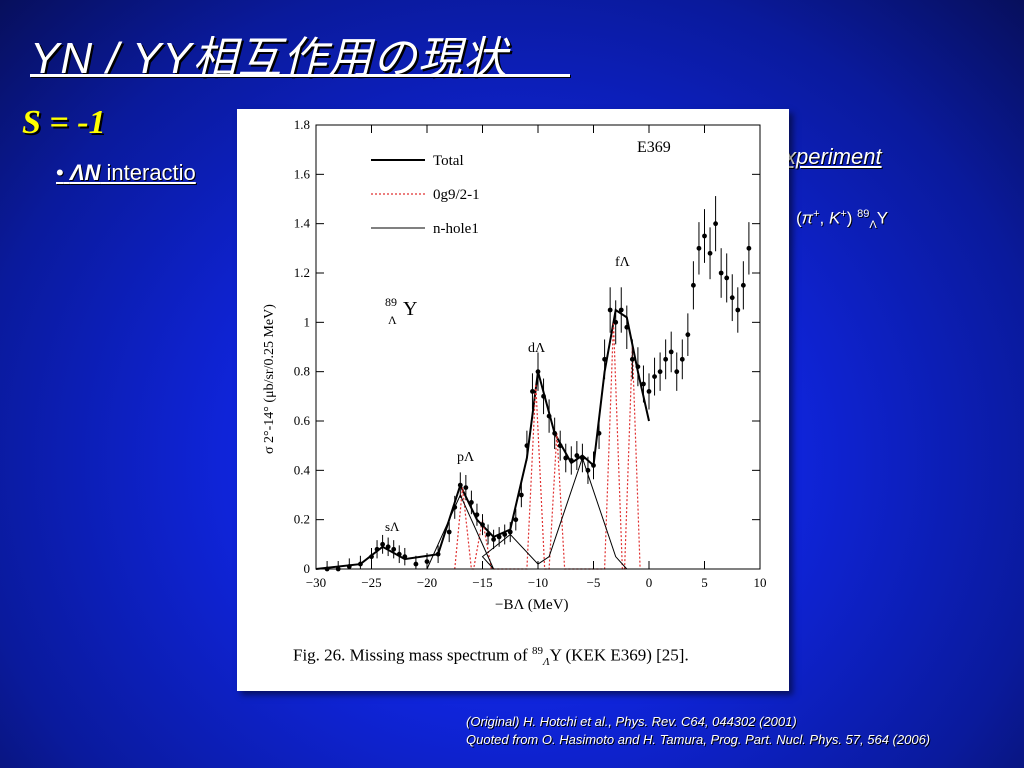  What do you see at coordinates (302, 420) in the screenshot?
I see `y-tick-label: 0.6` at bounding box center [302, 420].